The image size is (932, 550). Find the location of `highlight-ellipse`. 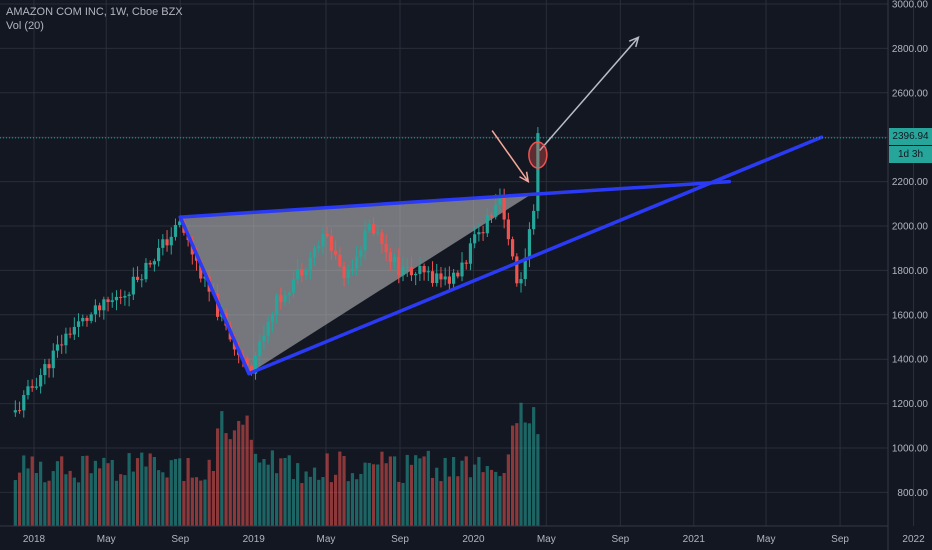

highlight-ellipse is located at coordinates (538, 155).